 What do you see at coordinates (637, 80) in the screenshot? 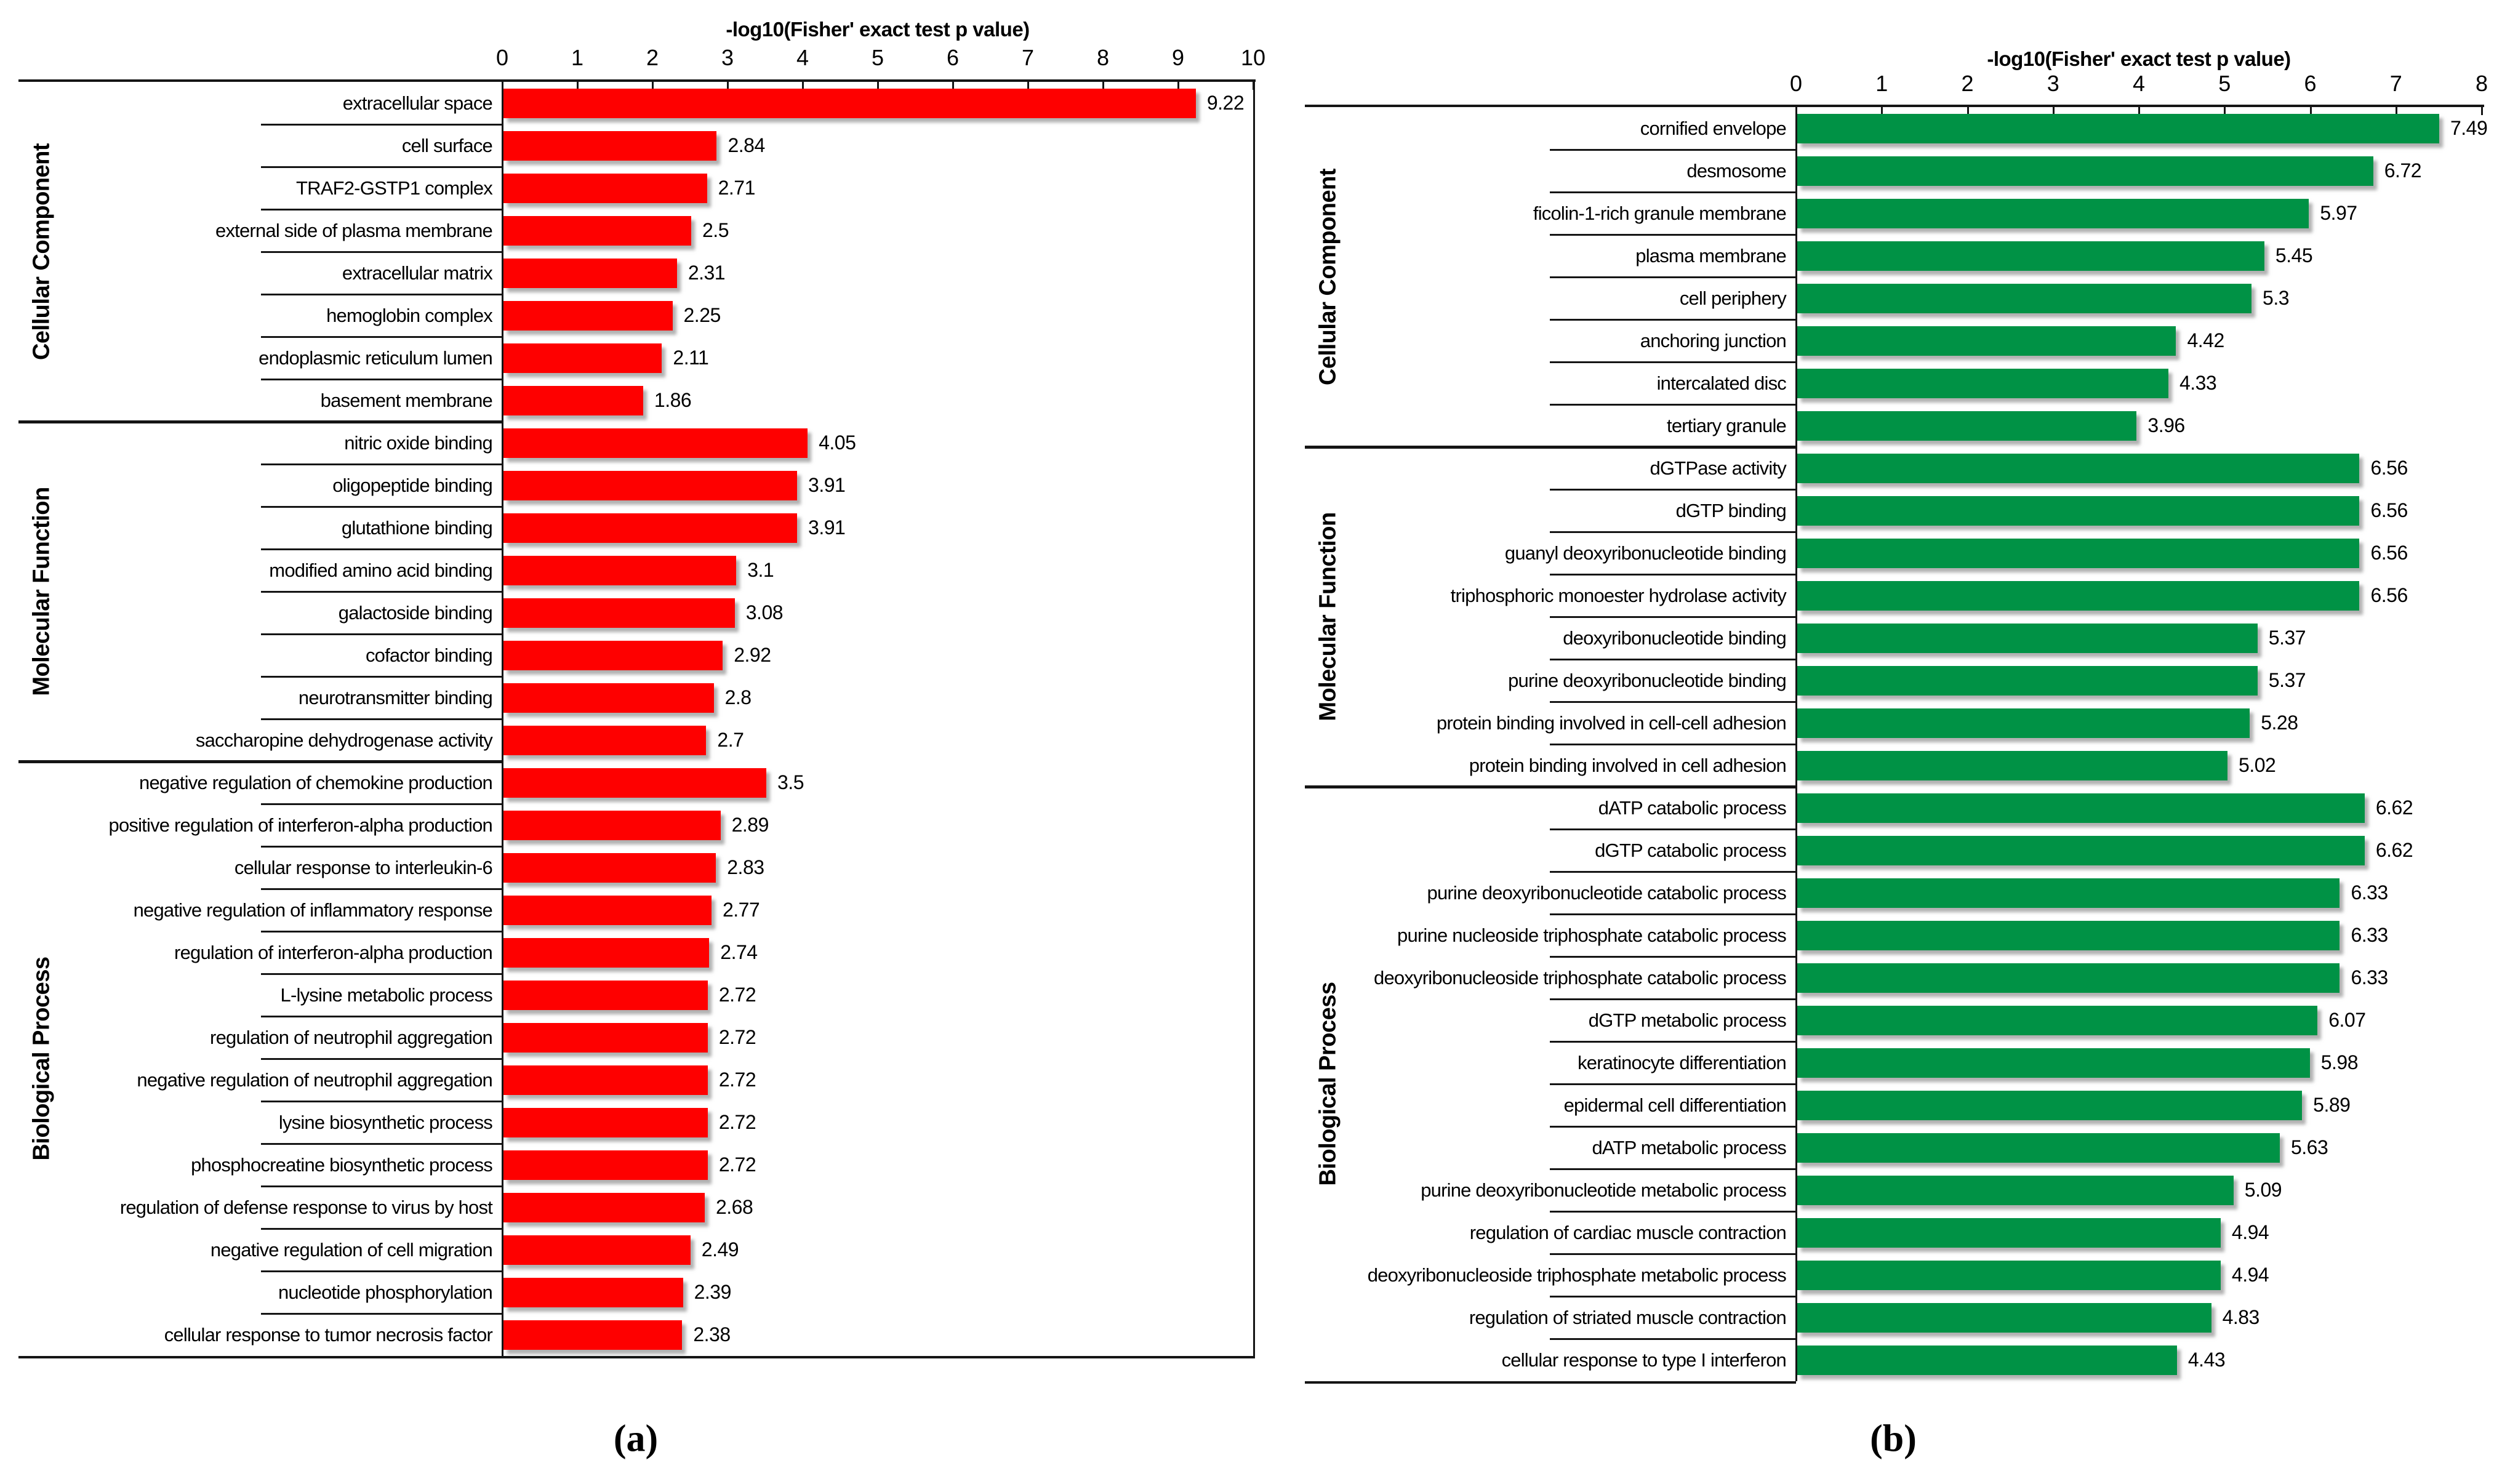
I see `x-axis-line` at bounding box center [637, 80].